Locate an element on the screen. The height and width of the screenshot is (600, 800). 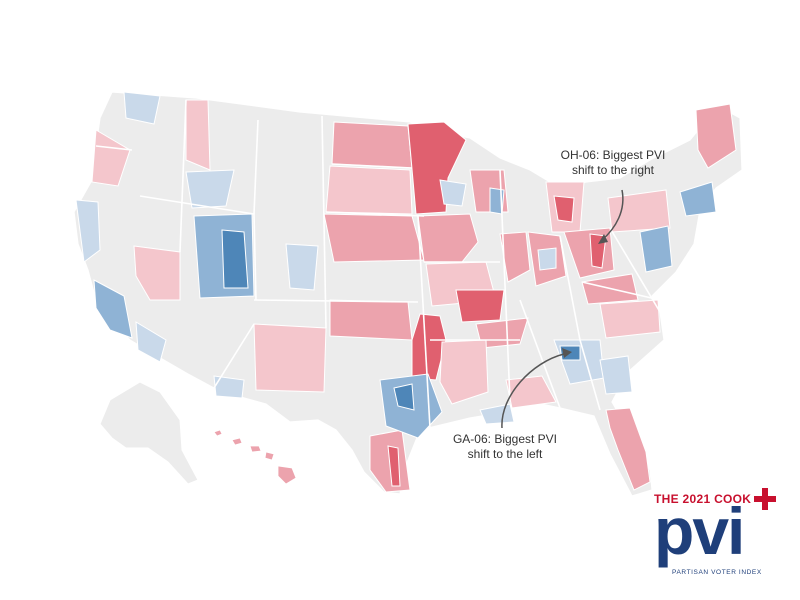
ga-06-arrowhead is located at coordinates (567, 353).